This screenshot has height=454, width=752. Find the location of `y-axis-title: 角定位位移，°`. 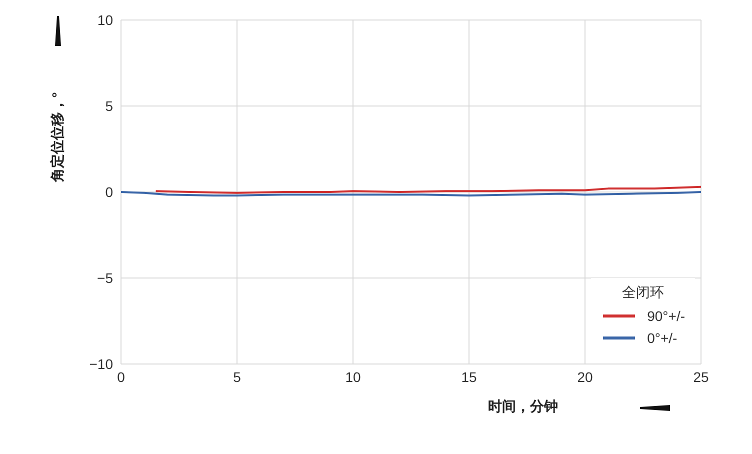

y-axis-title: 角定位位移，° is located at coordinates (57, 137).